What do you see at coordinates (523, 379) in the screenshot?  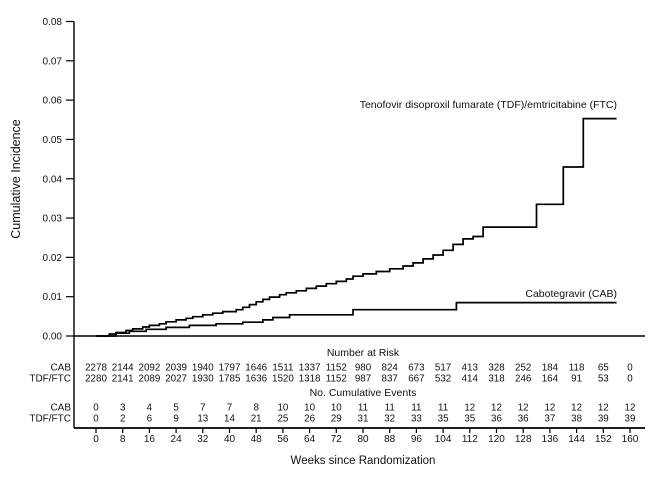 I see `table-value-at-risk-tdfftc: 246` at bounding box center [523, 379].